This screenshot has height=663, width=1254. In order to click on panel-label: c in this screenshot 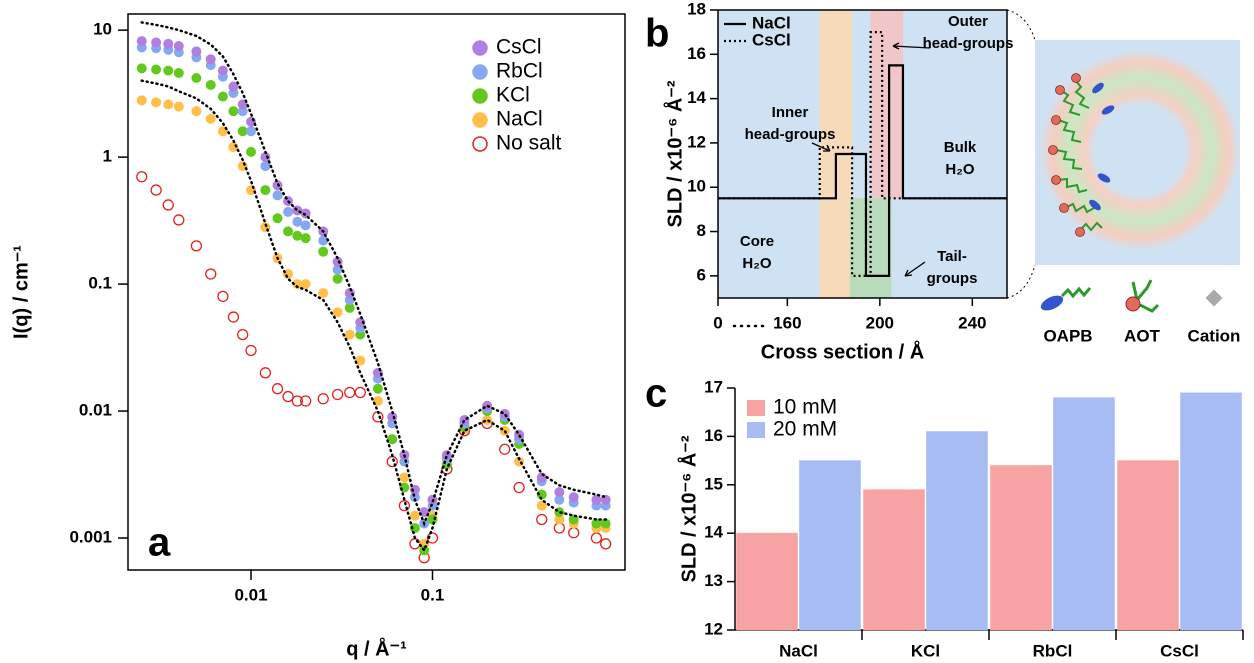, I will do `click(656, 394)`.